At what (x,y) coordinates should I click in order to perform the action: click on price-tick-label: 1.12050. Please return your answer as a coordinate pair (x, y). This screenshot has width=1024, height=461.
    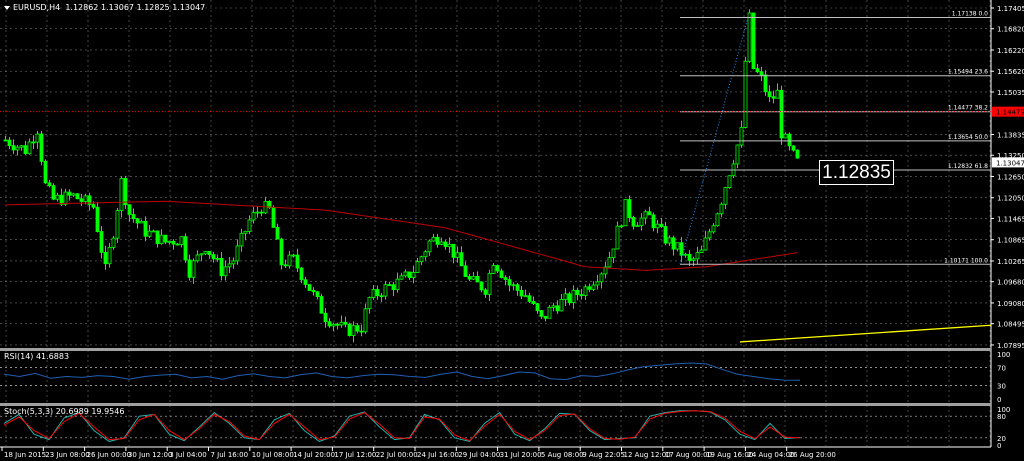
    Looking at the image, I should click on (1010, 199).